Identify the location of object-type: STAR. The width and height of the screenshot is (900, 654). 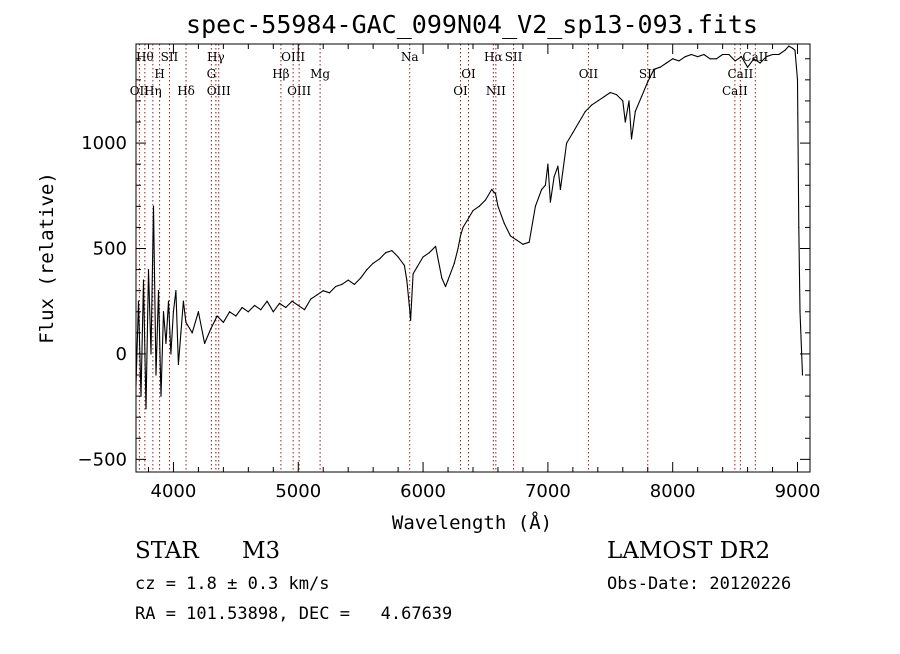
(167, 551).